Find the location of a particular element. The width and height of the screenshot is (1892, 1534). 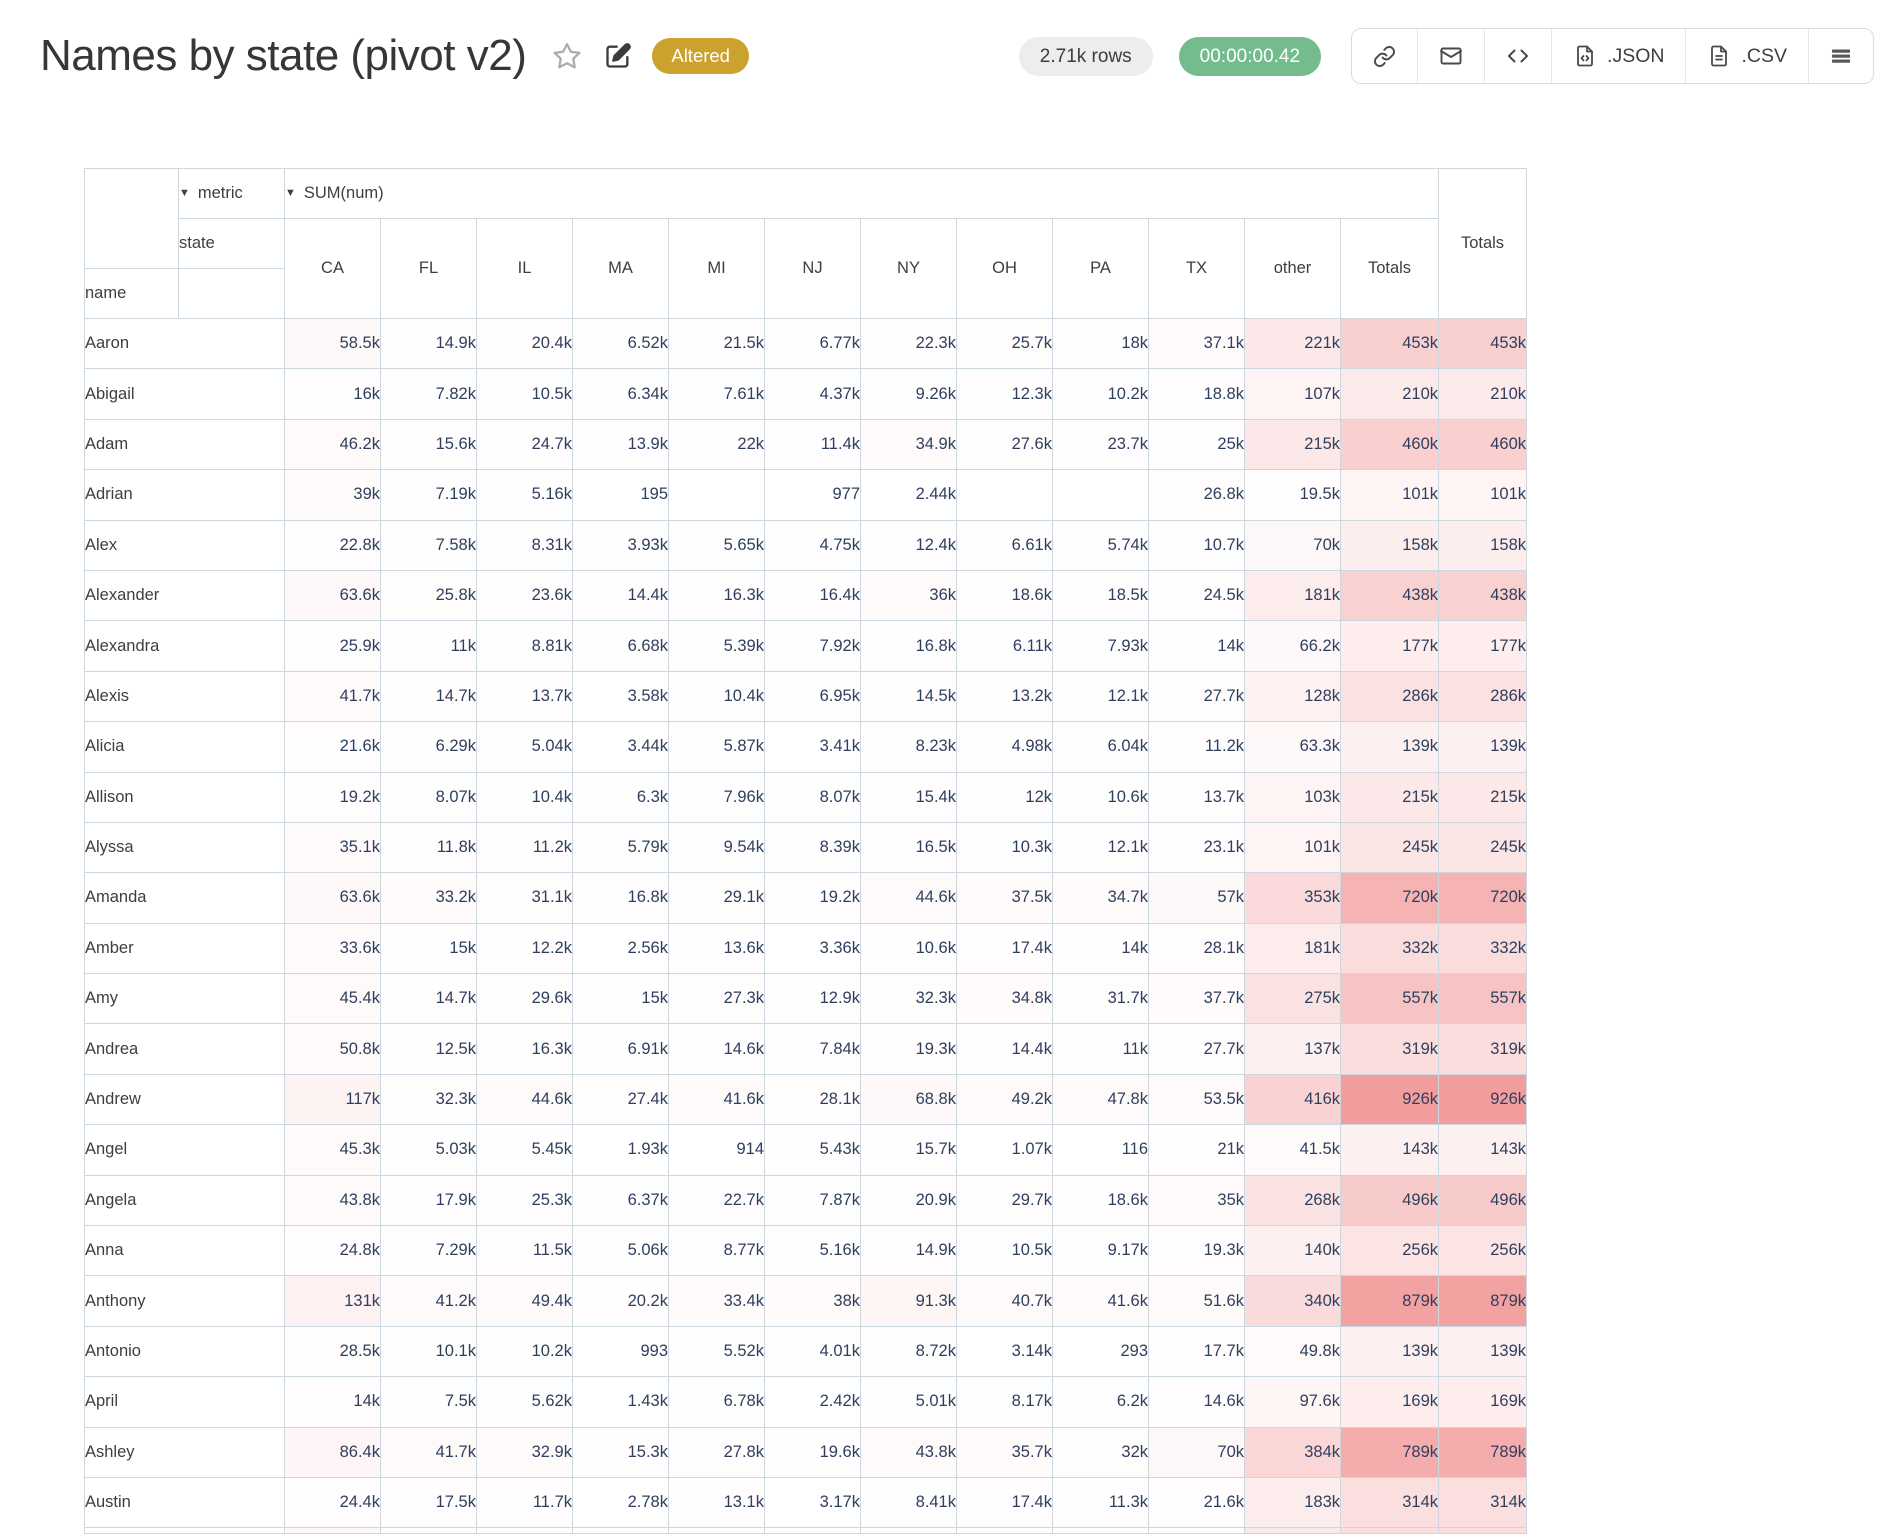

column-header-fl: FL is located at coordinates (428, 268).